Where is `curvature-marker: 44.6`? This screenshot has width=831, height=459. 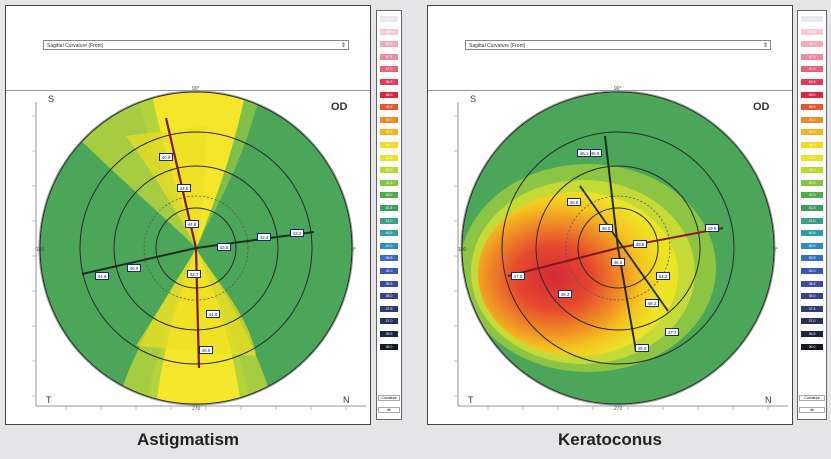 curvature-marker: 44.6 is located at coordinates (102, 276).